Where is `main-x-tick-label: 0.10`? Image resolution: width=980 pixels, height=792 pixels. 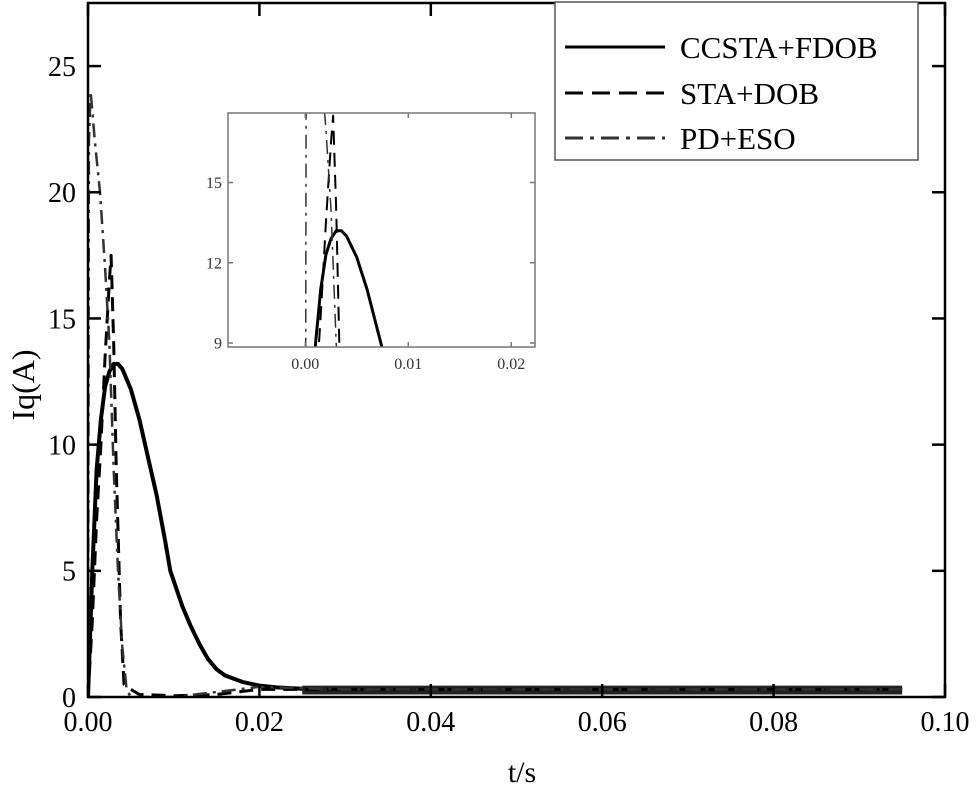 main-x-tick-label: 0.10 is located at coordinates (945, 722).